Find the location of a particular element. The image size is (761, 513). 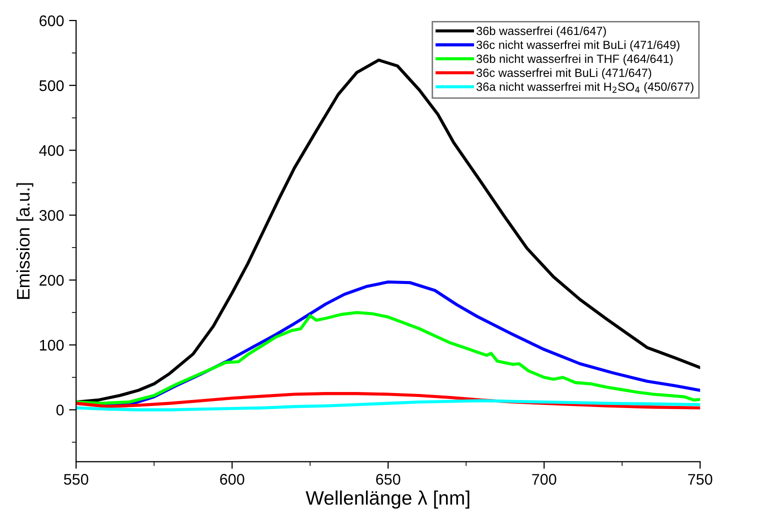

x-axis-title: Wellenlänge λ [nm] is located at coordinates (388, 499).